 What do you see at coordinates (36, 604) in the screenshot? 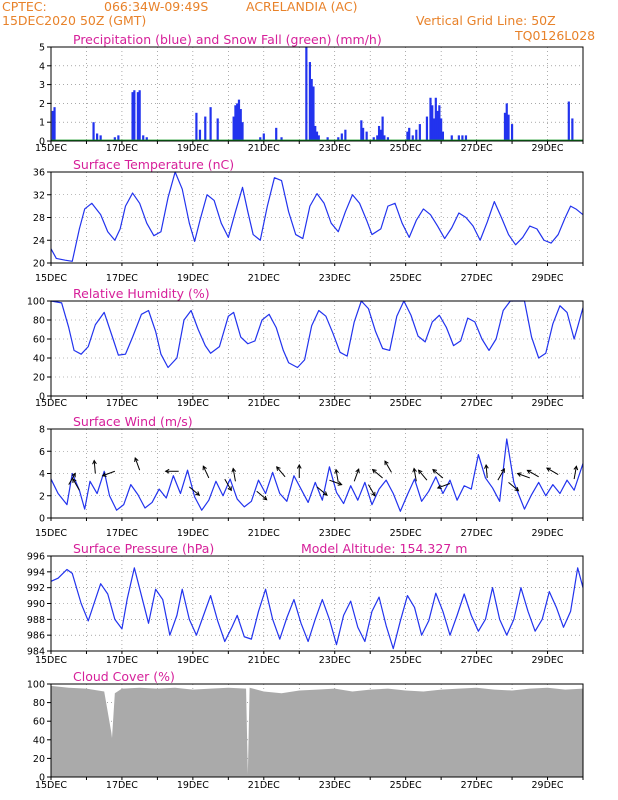
I see `y-tick-label: 990` at bounding box center [36, 604].